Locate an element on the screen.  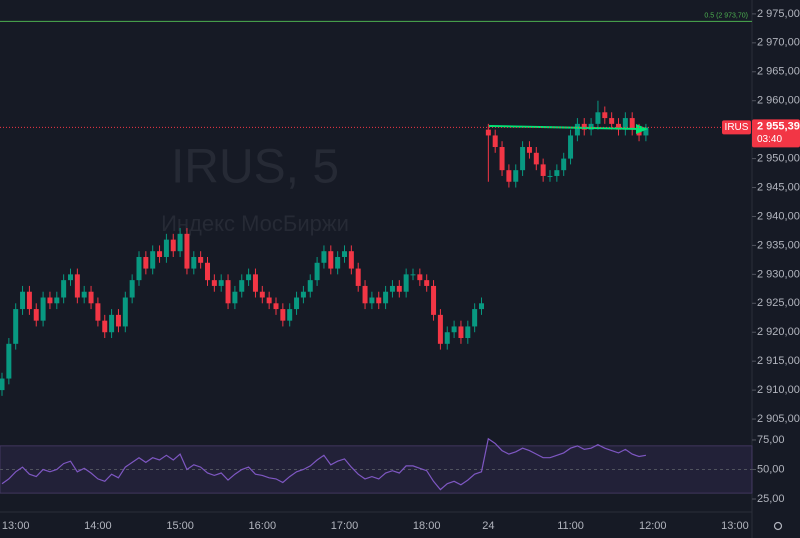
x-tick-label: 11:00 is located at coordinates (570, 526).